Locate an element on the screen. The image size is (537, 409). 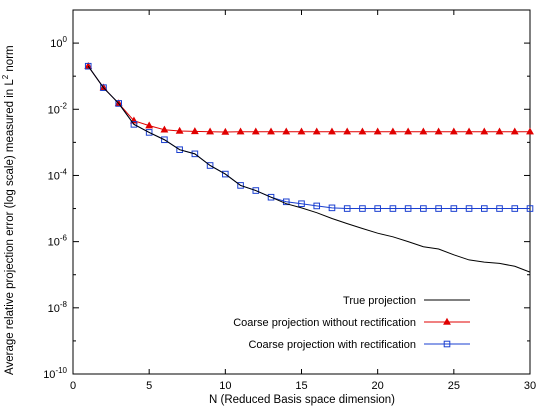
legend-item: Coarse projection with rectification is located at coordinates (359, 345).